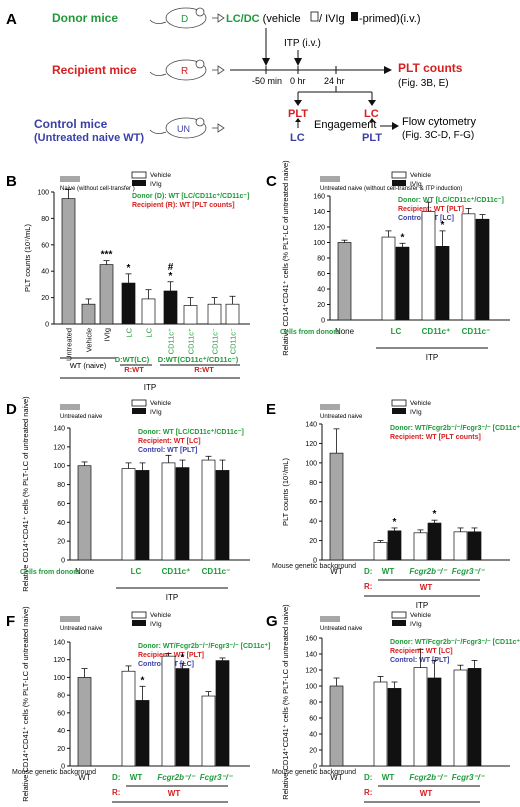  What do you see at coordinates (267, 81) in the screenshot?
I see `time-label-1: -50 min` at bounding box center [267, 81].